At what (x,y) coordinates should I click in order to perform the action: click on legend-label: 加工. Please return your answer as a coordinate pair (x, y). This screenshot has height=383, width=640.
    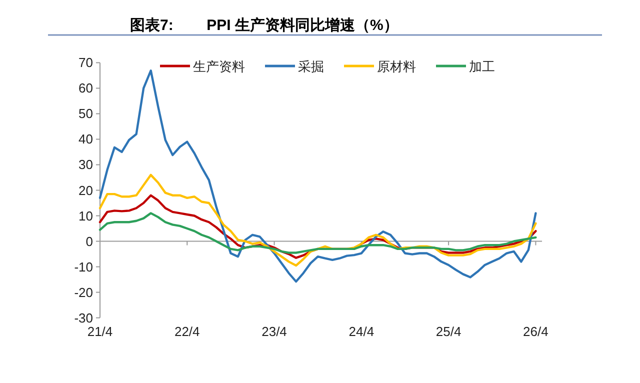
    Looking at the image, I should click on (482, 66).